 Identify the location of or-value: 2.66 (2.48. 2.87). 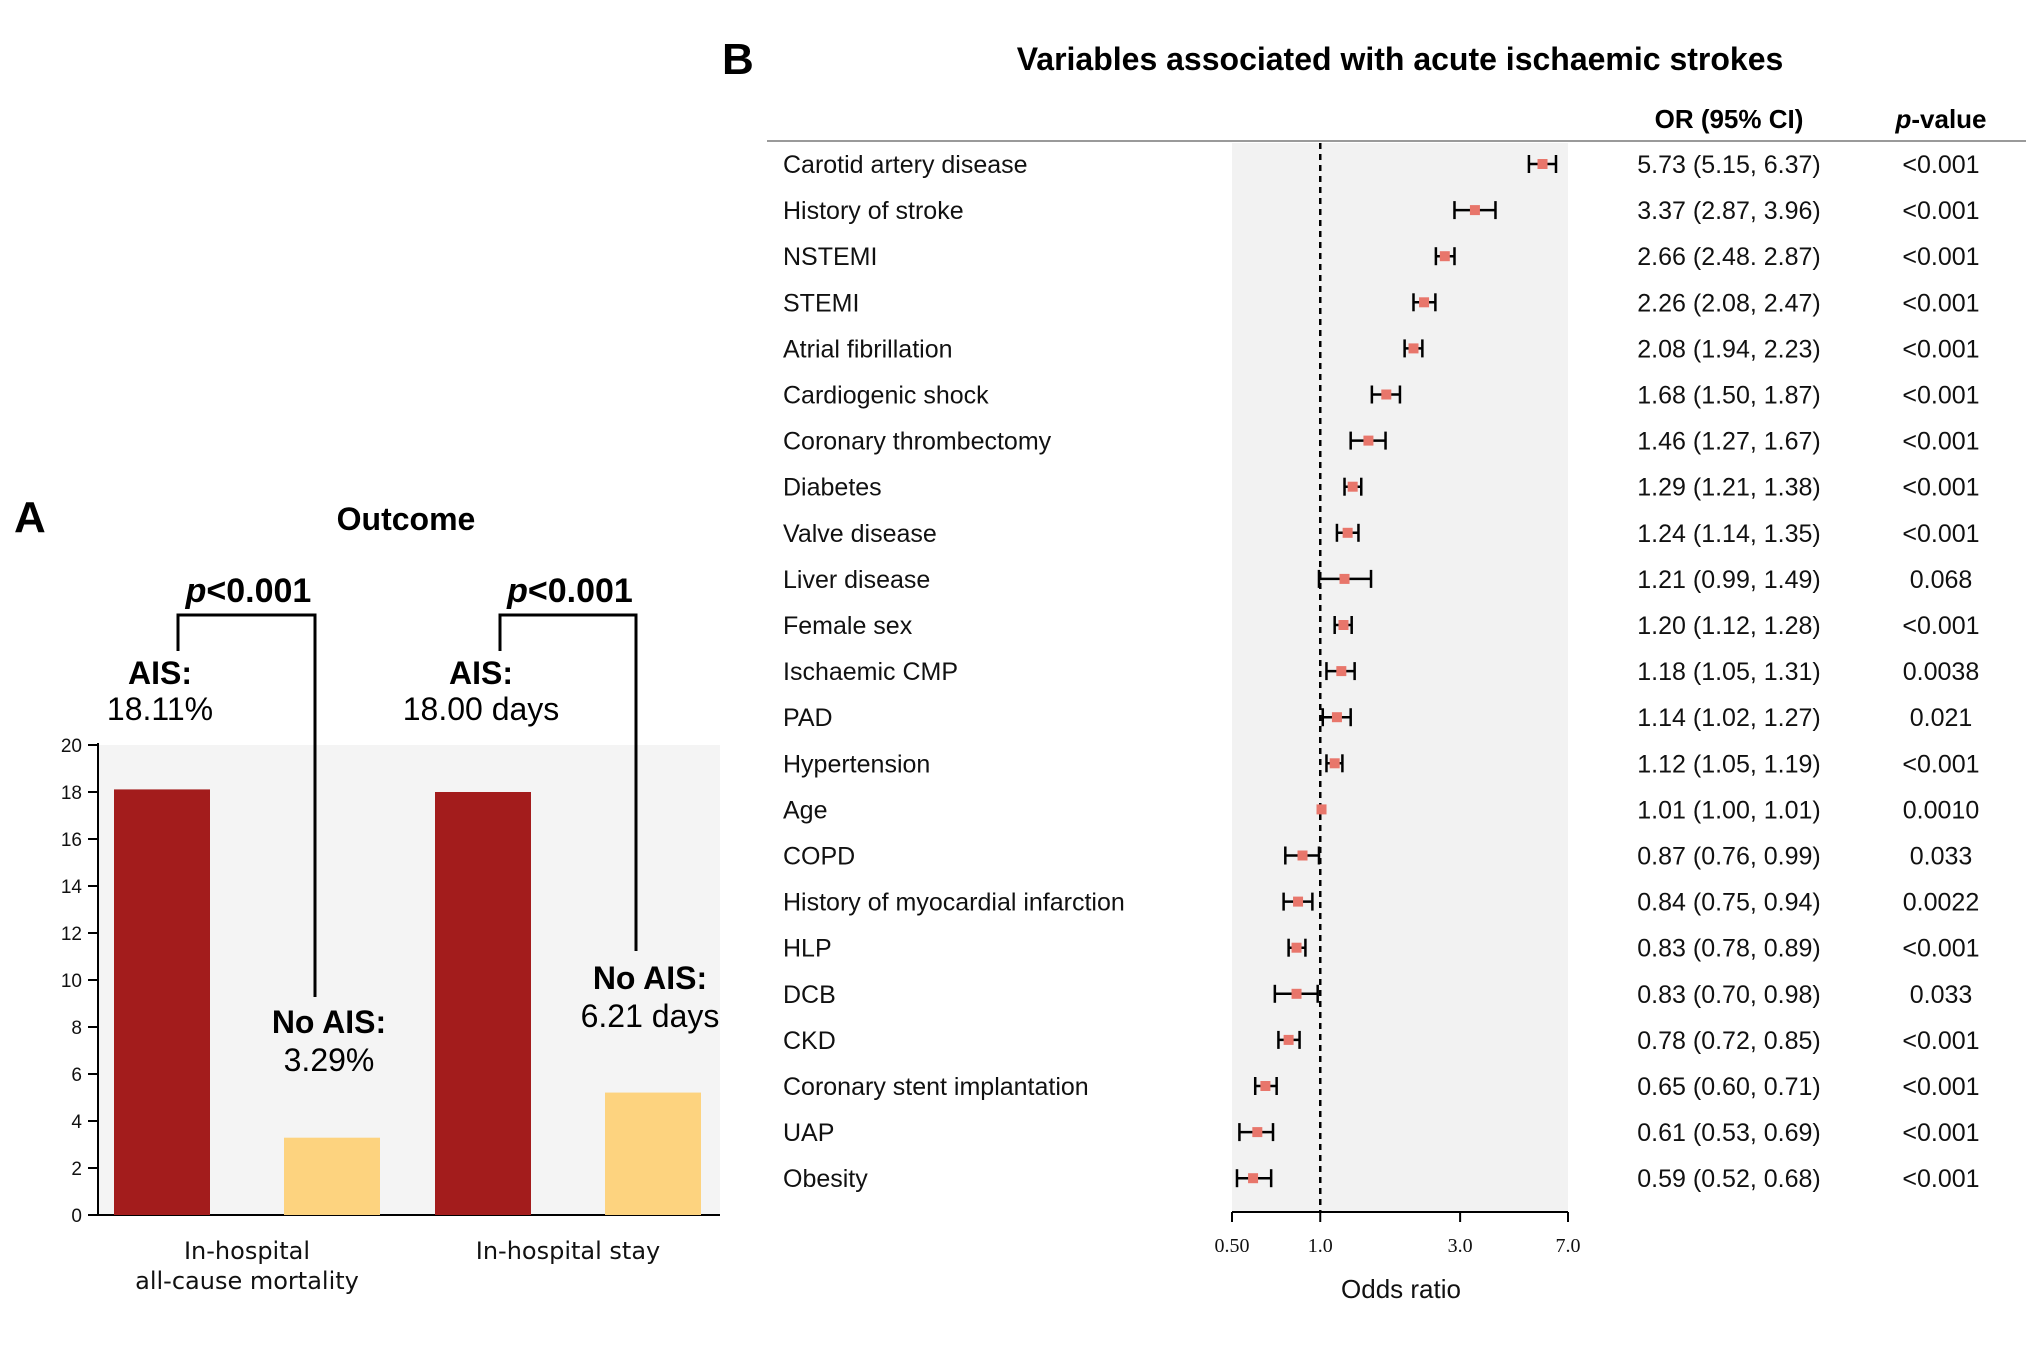
(1728, 257).